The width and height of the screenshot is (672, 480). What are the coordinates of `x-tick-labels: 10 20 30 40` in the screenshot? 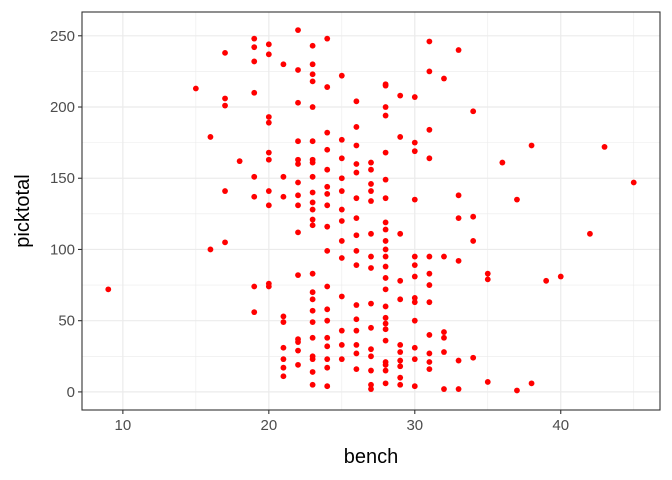 It's located at (342, 425).